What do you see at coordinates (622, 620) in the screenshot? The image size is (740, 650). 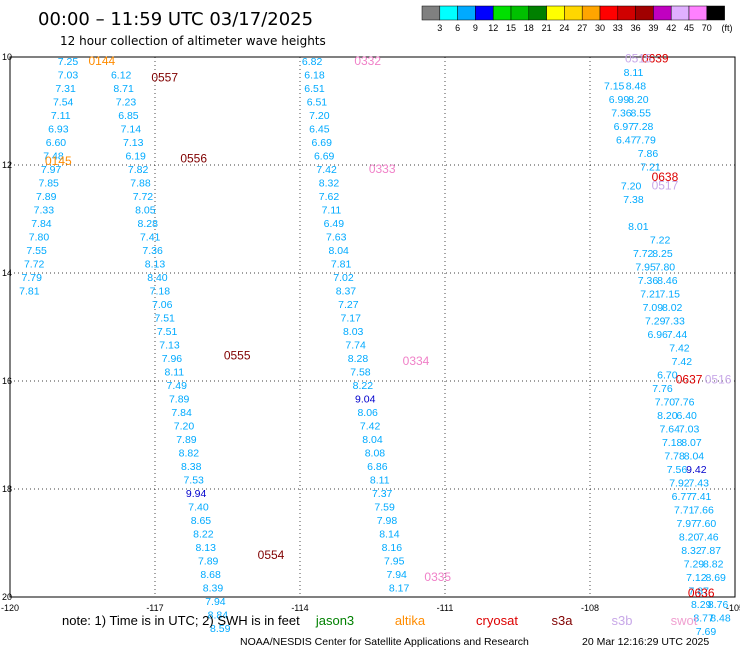 I see `satellite-name: s3b` at bounding box center [622, 620].